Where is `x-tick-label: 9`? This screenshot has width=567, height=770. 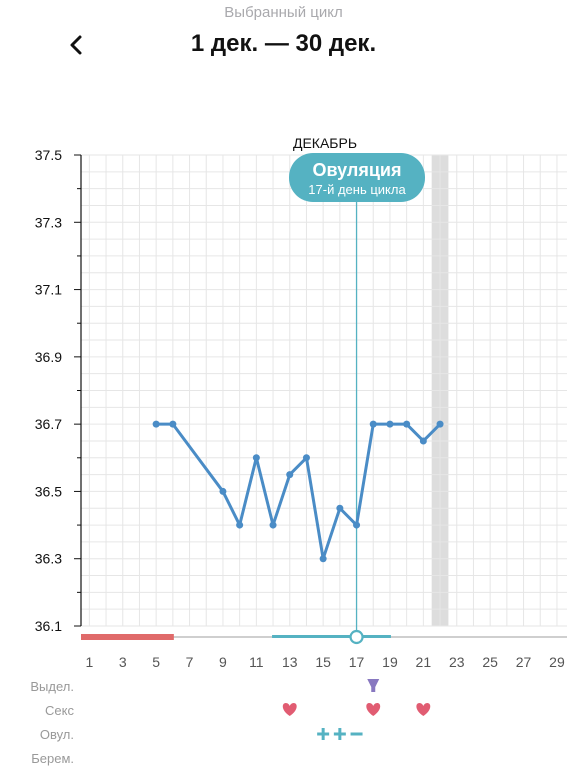
x-tick-label: 9 is located at coordinates (223, 662).